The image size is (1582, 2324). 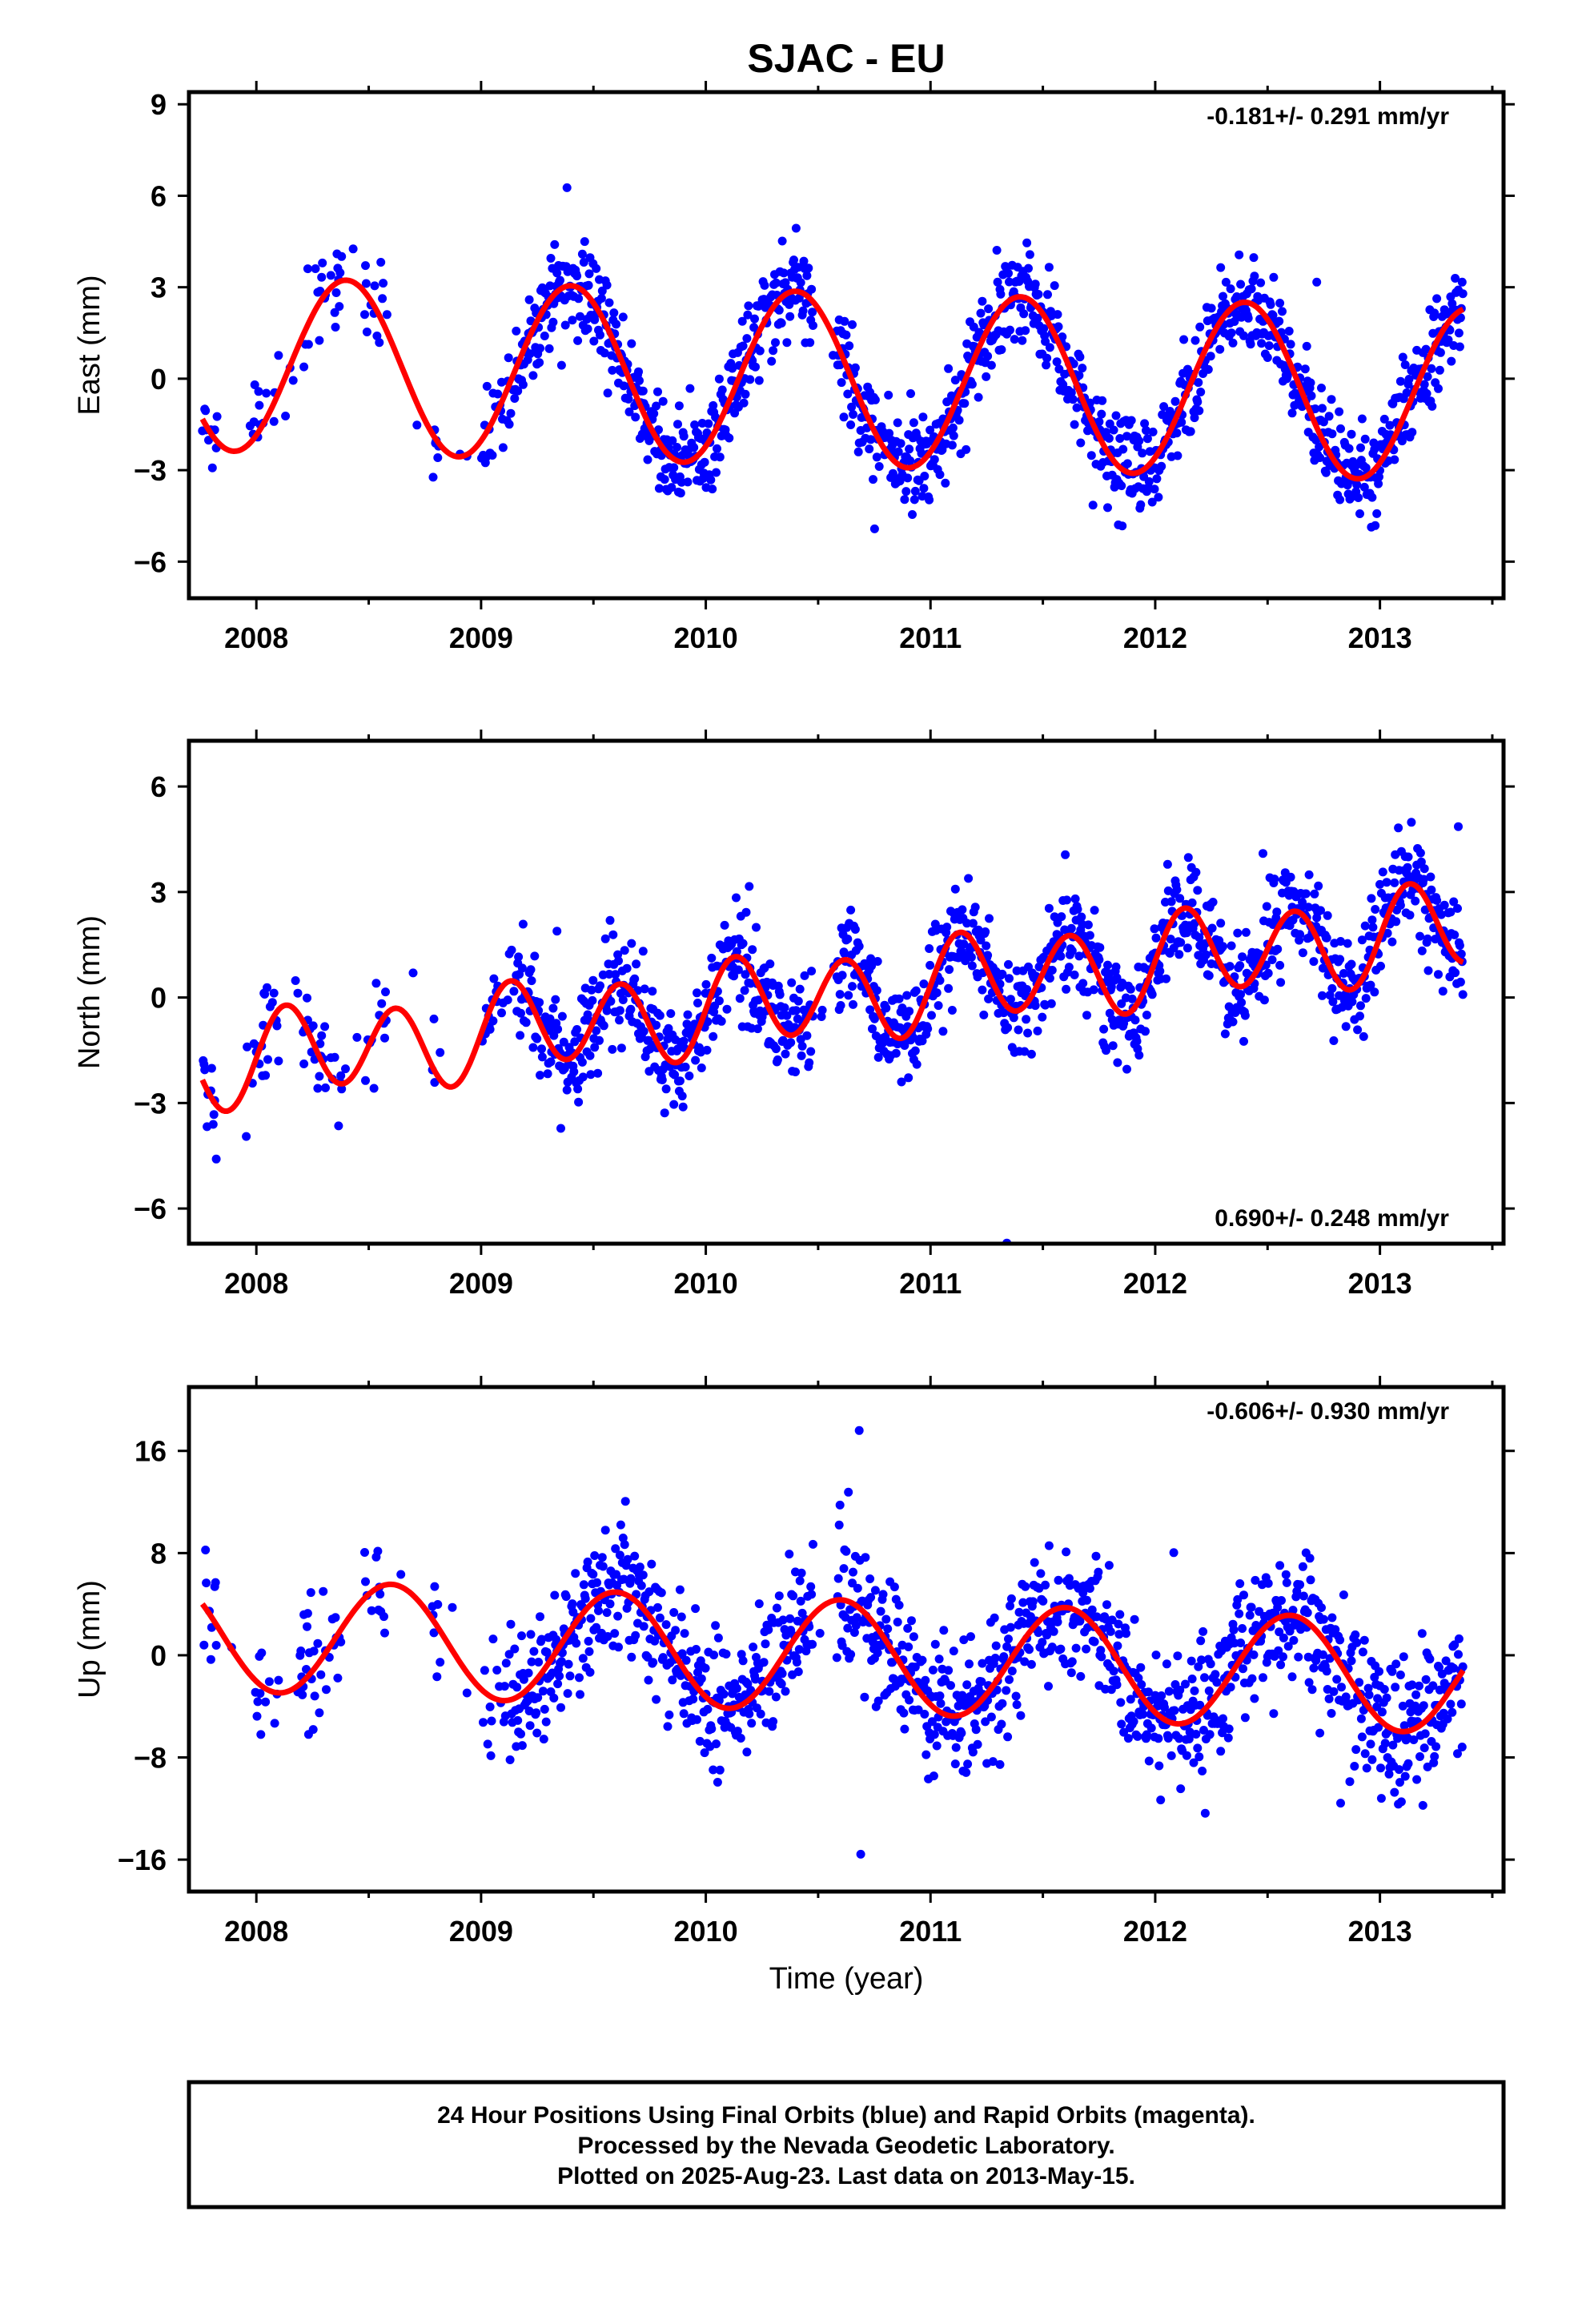 What do you see at coordinates (1155, 1283) in the screenshot?
I see `x-tick-label-2012: 2012` at bounding box center [1155, 1283].